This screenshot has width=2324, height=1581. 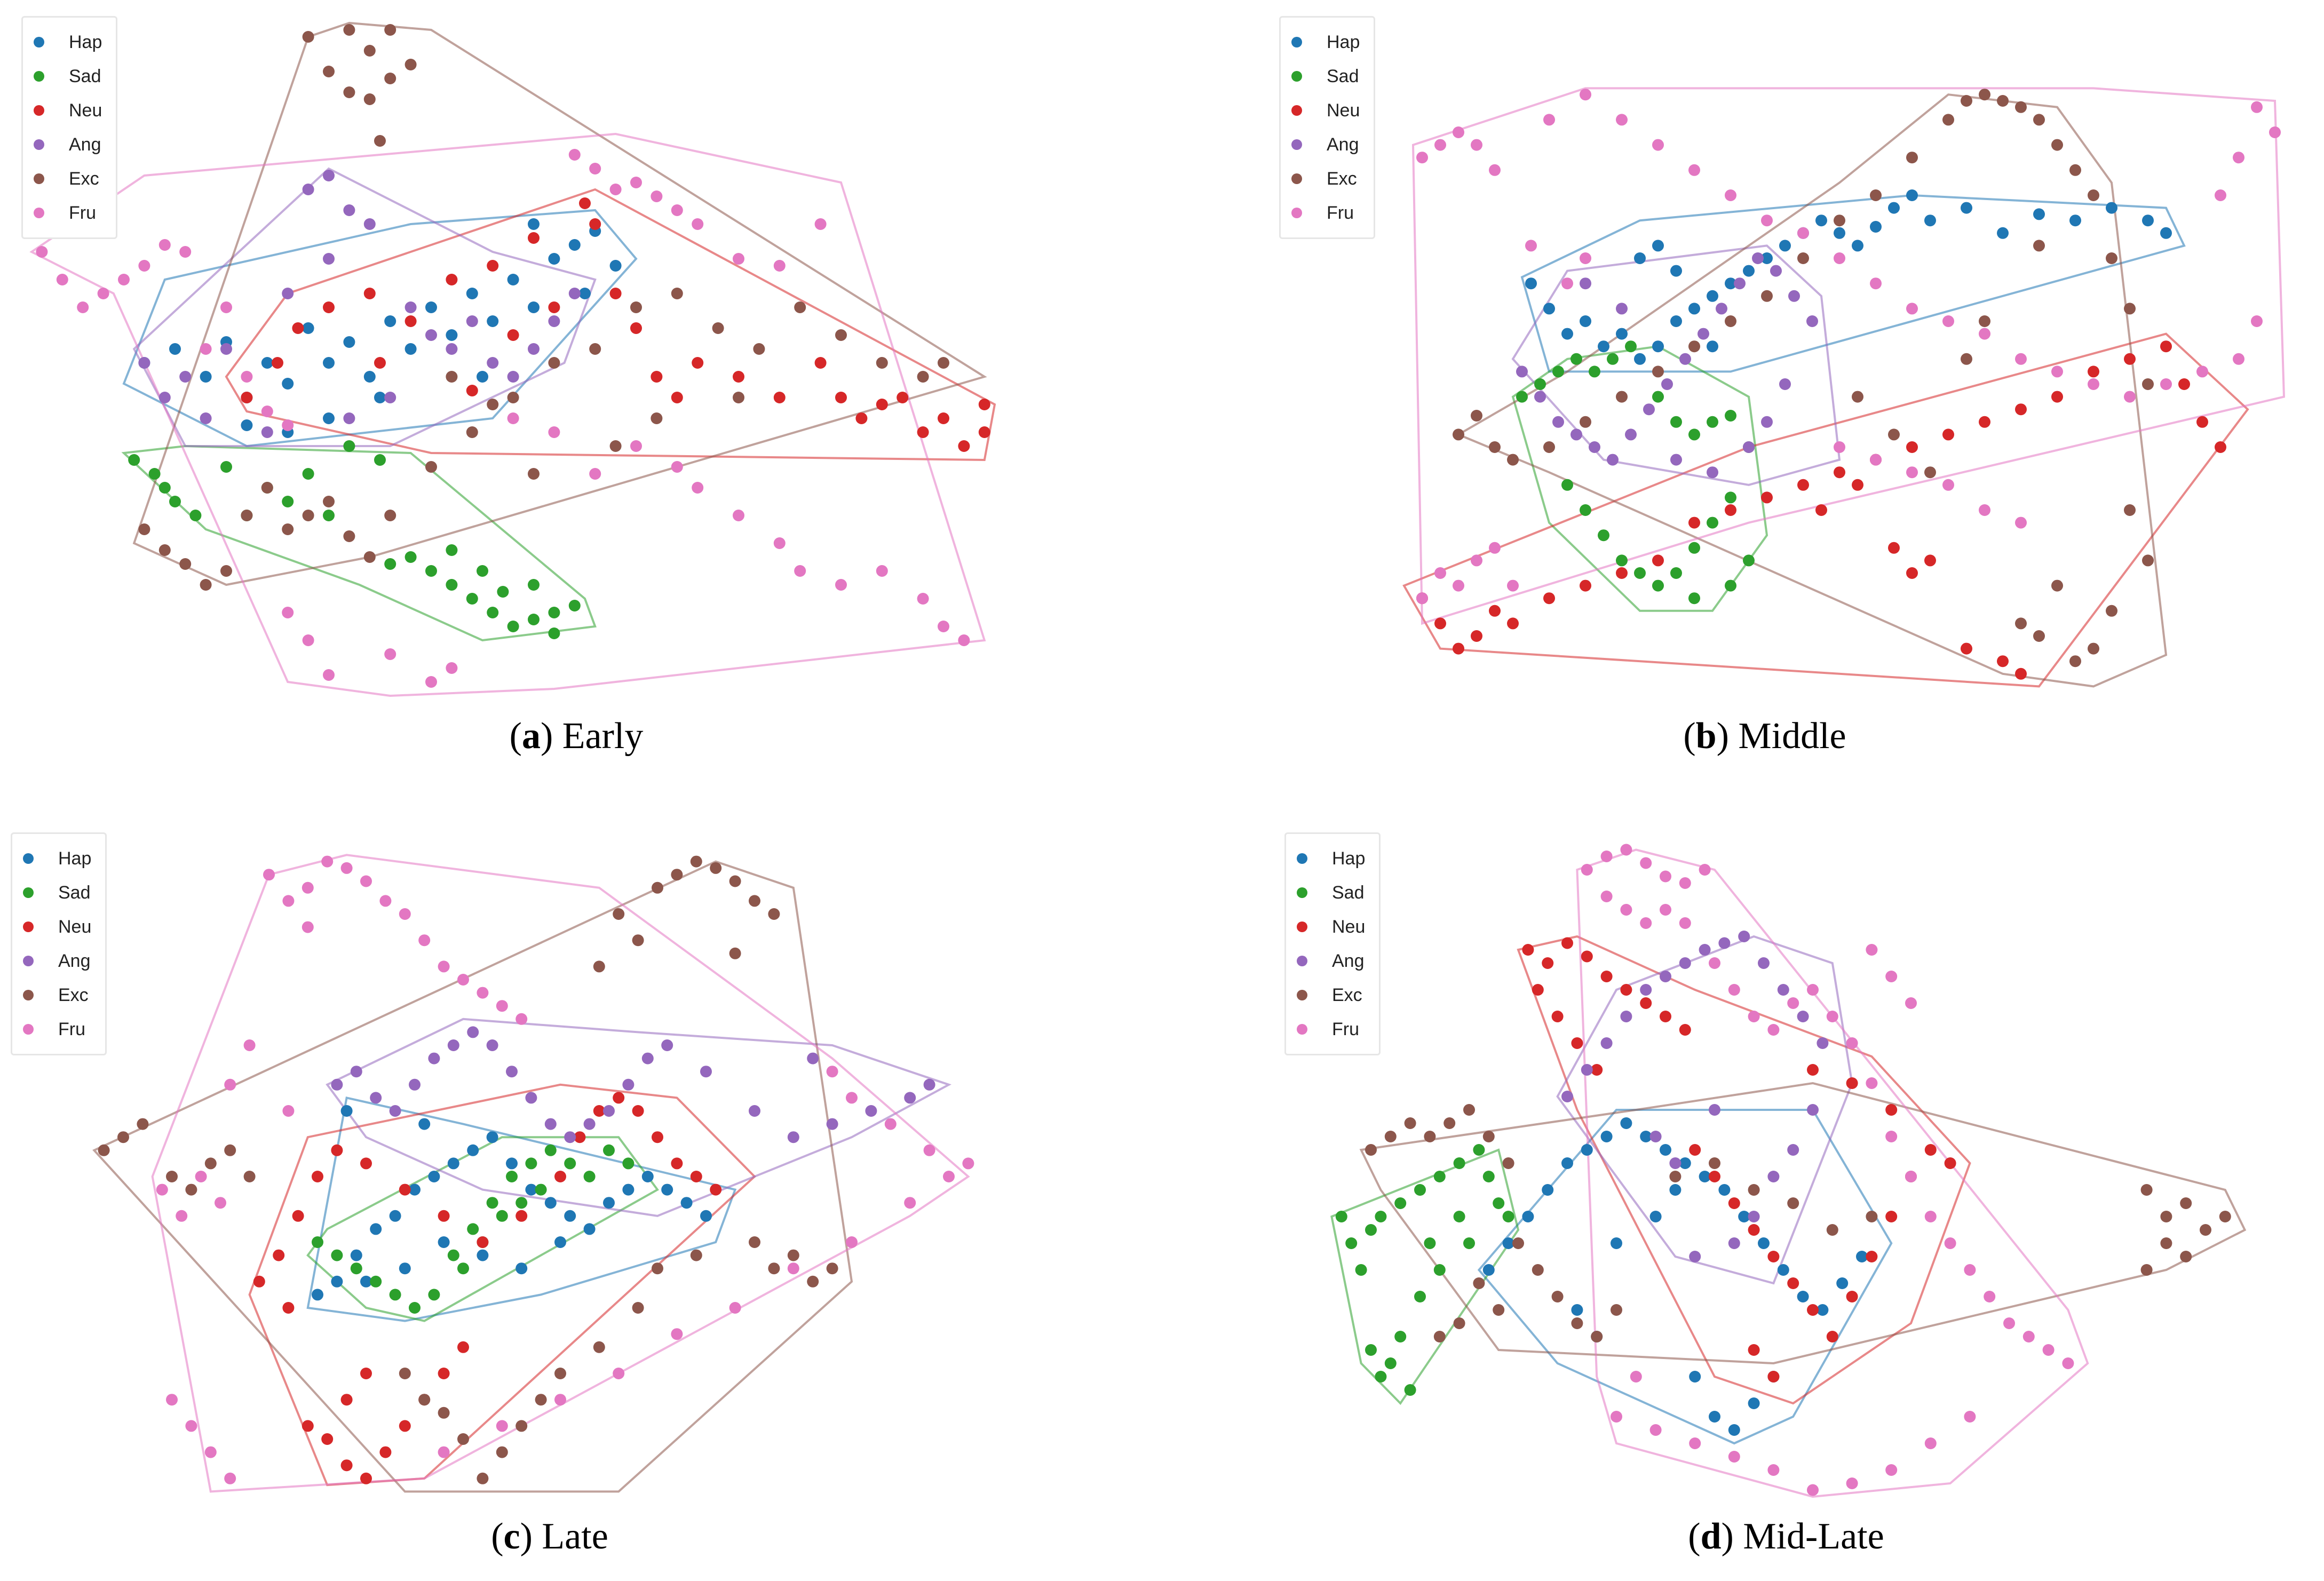 What do you see at coordinates (1296, 76) in the screenshot?
I see `legend-marker-sad` at bounding box center [1296, 76].